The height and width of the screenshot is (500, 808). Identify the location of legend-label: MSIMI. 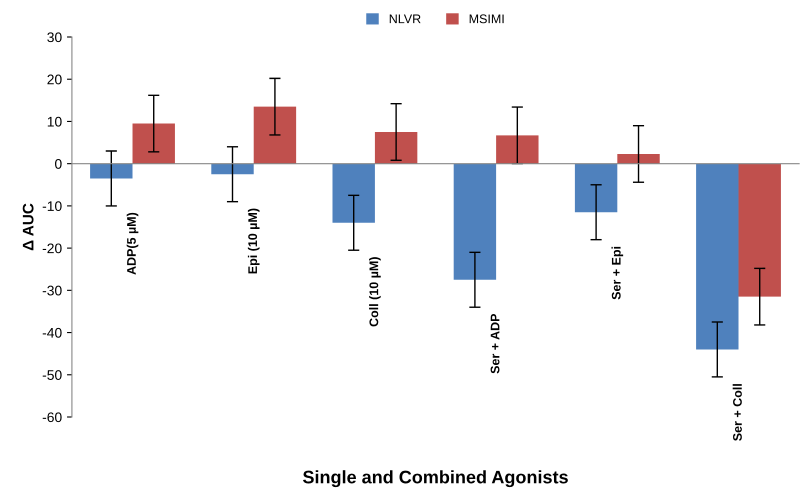
(487, 19).